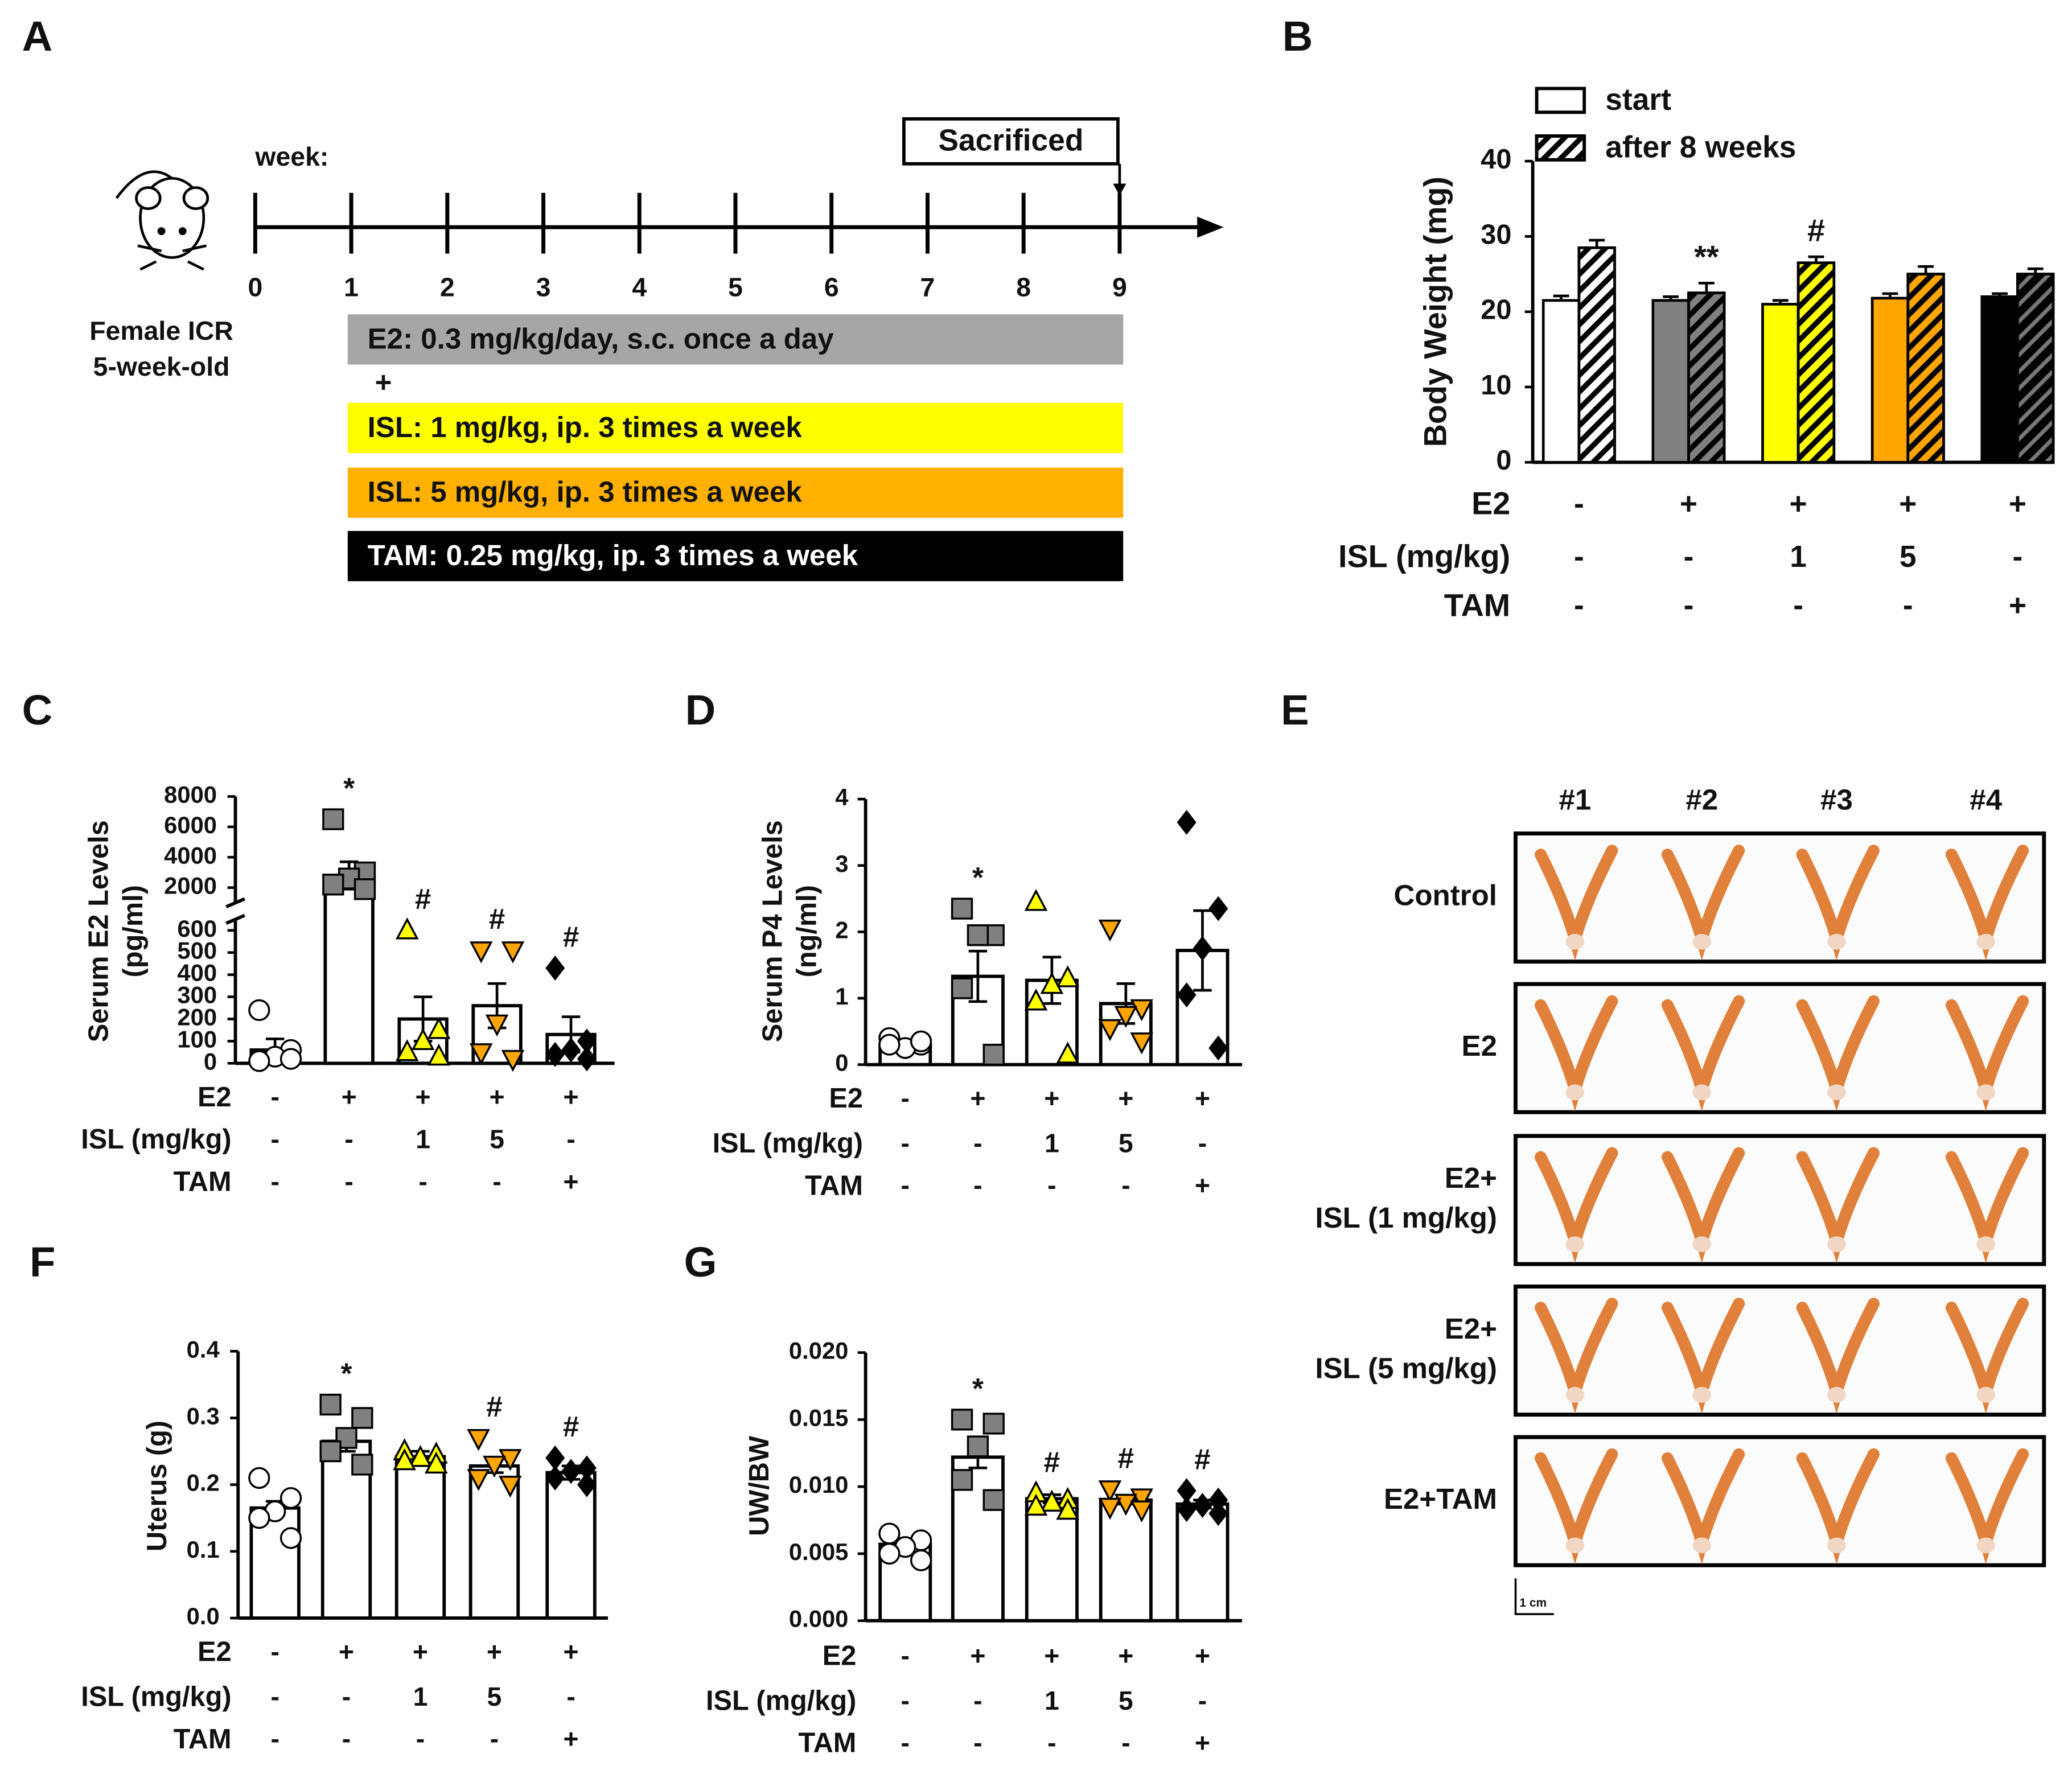 The image size is (2072, 1766). Describe the element at coordinates (1119, 288) in the screenshot. I see `week-number: 9` at that location.